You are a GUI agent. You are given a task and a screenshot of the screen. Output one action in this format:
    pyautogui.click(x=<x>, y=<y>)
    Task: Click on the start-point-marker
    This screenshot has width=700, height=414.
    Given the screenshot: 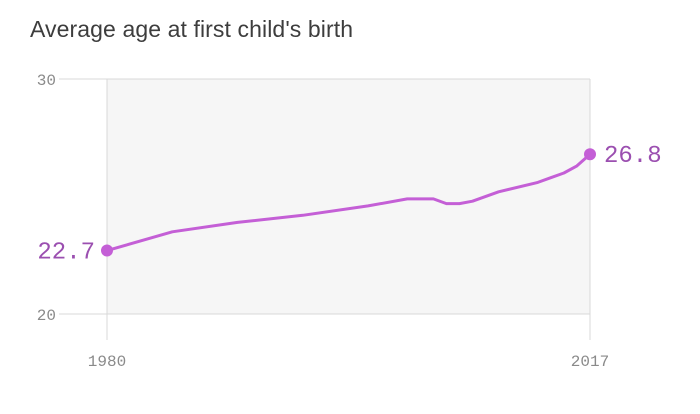 What is the action you would take?
    pyautogui.click(x=107, y=250)
    